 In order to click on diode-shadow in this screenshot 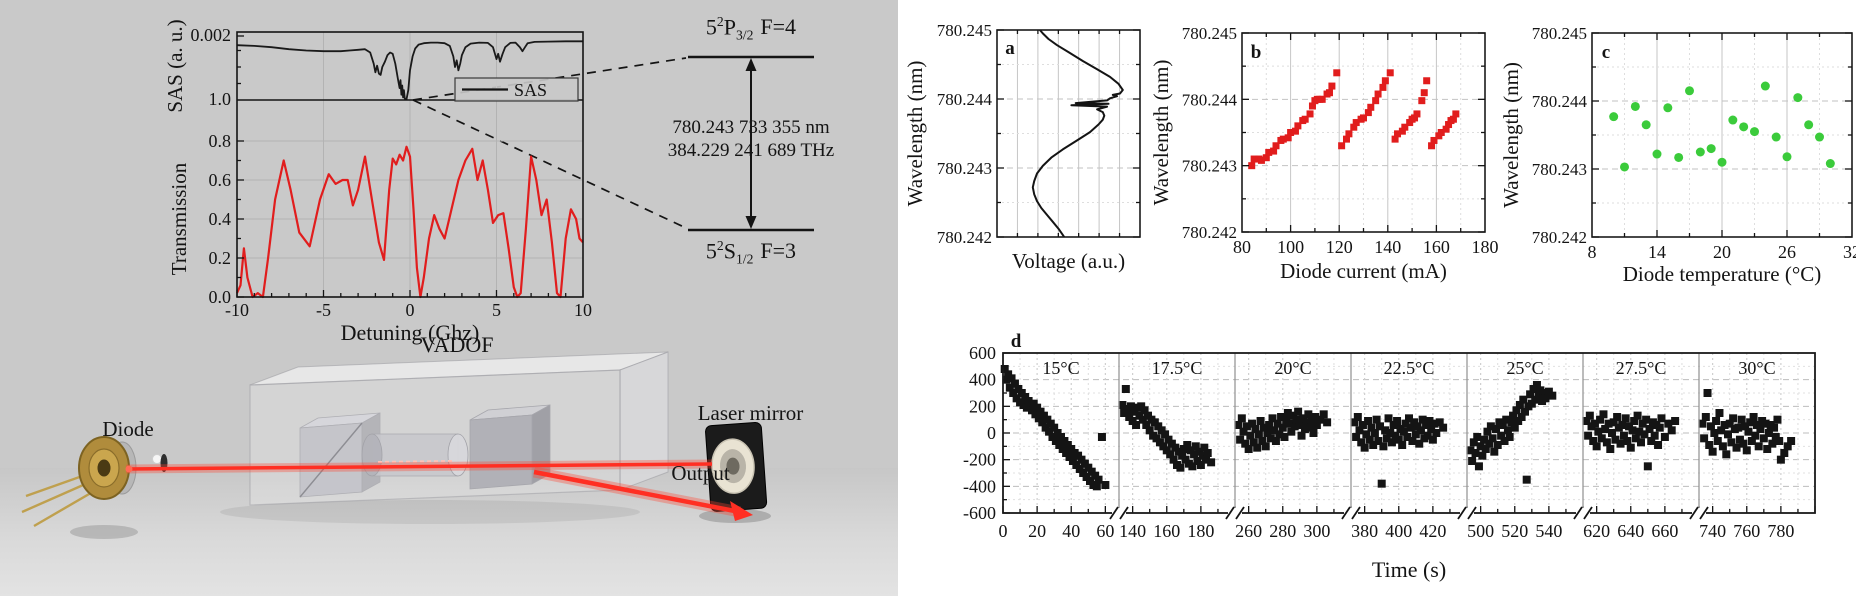, I will do `click(104, 532)`.